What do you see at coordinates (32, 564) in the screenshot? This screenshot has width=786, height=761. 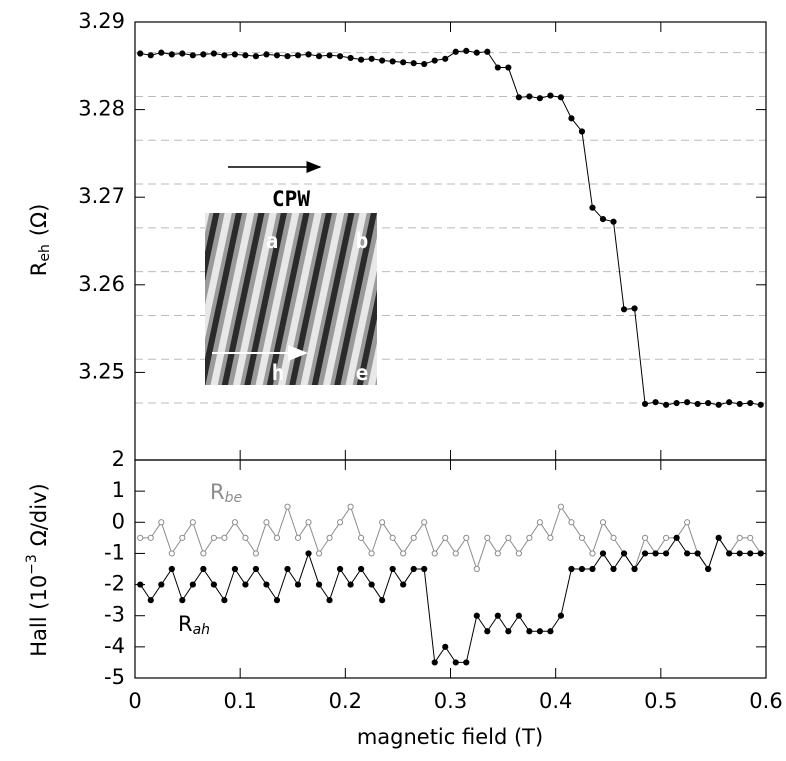 I see `label-sup: −3` at bounding box center [32, 564].